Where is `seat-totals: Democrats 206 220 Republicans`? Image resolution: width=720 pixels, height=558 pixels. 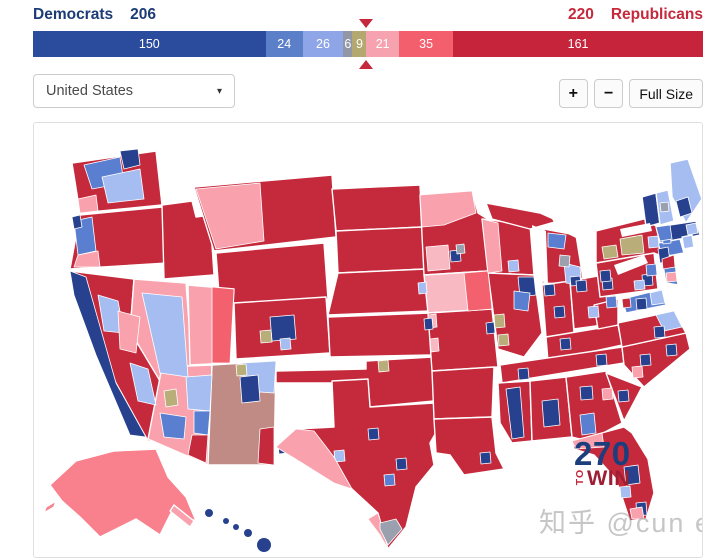 seat-totals: Democrats 206 220 Republicans is located at coordinates (368, 12).